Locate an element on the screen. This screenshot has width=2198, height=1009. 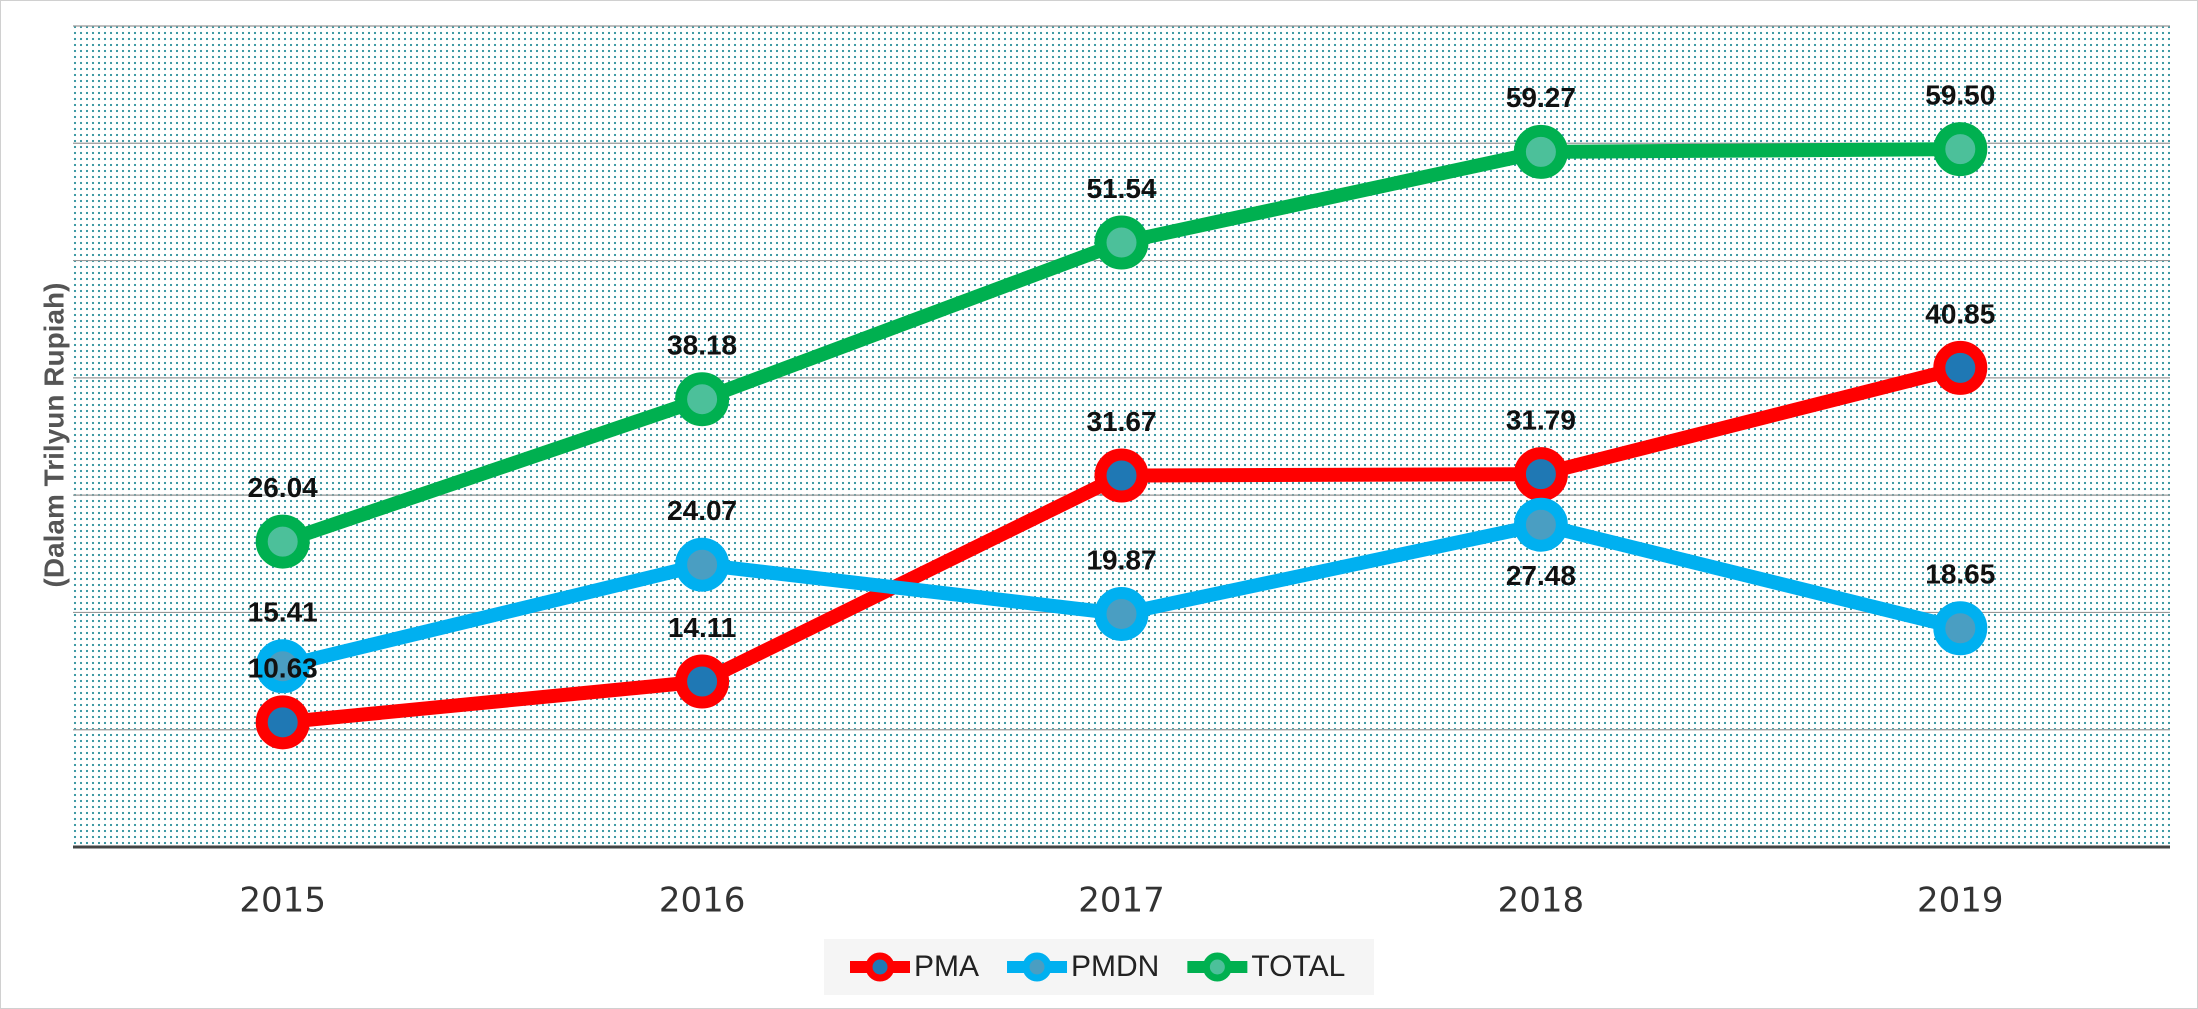
data-label: 40.85 is located at coordinates (1960, 313).